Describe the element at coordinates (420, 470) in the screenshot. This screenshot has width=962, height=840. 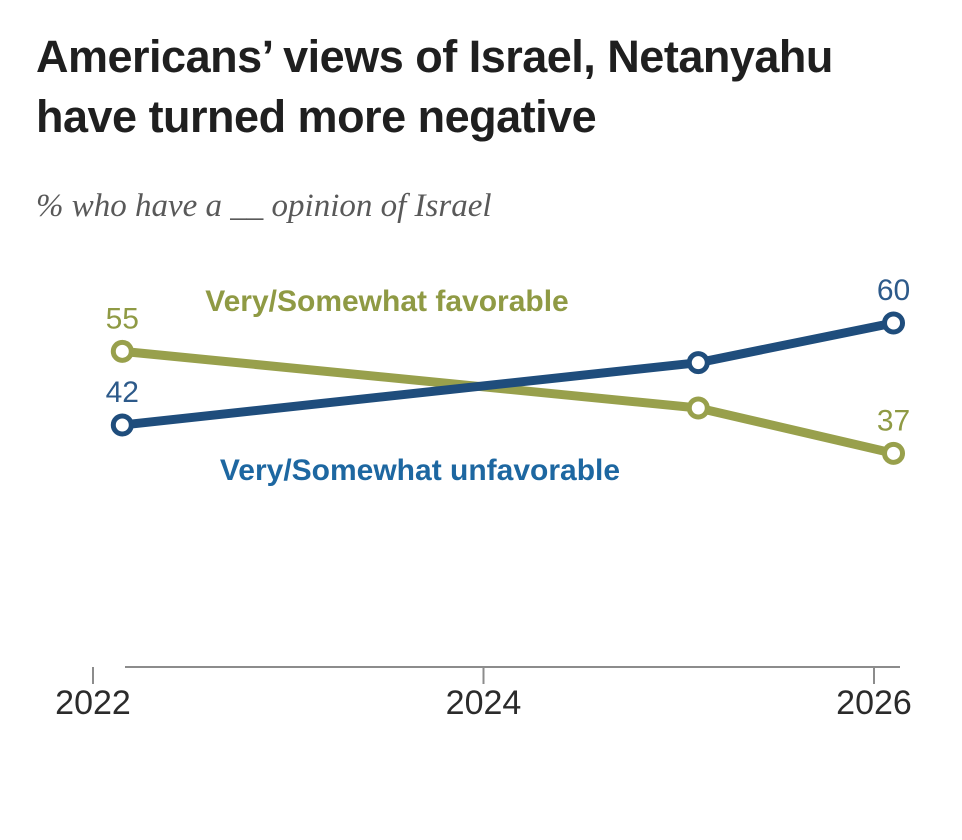
I see `series-label-very-somewhat-unfavorable: Very/Somewhat unfavorable` at that location.